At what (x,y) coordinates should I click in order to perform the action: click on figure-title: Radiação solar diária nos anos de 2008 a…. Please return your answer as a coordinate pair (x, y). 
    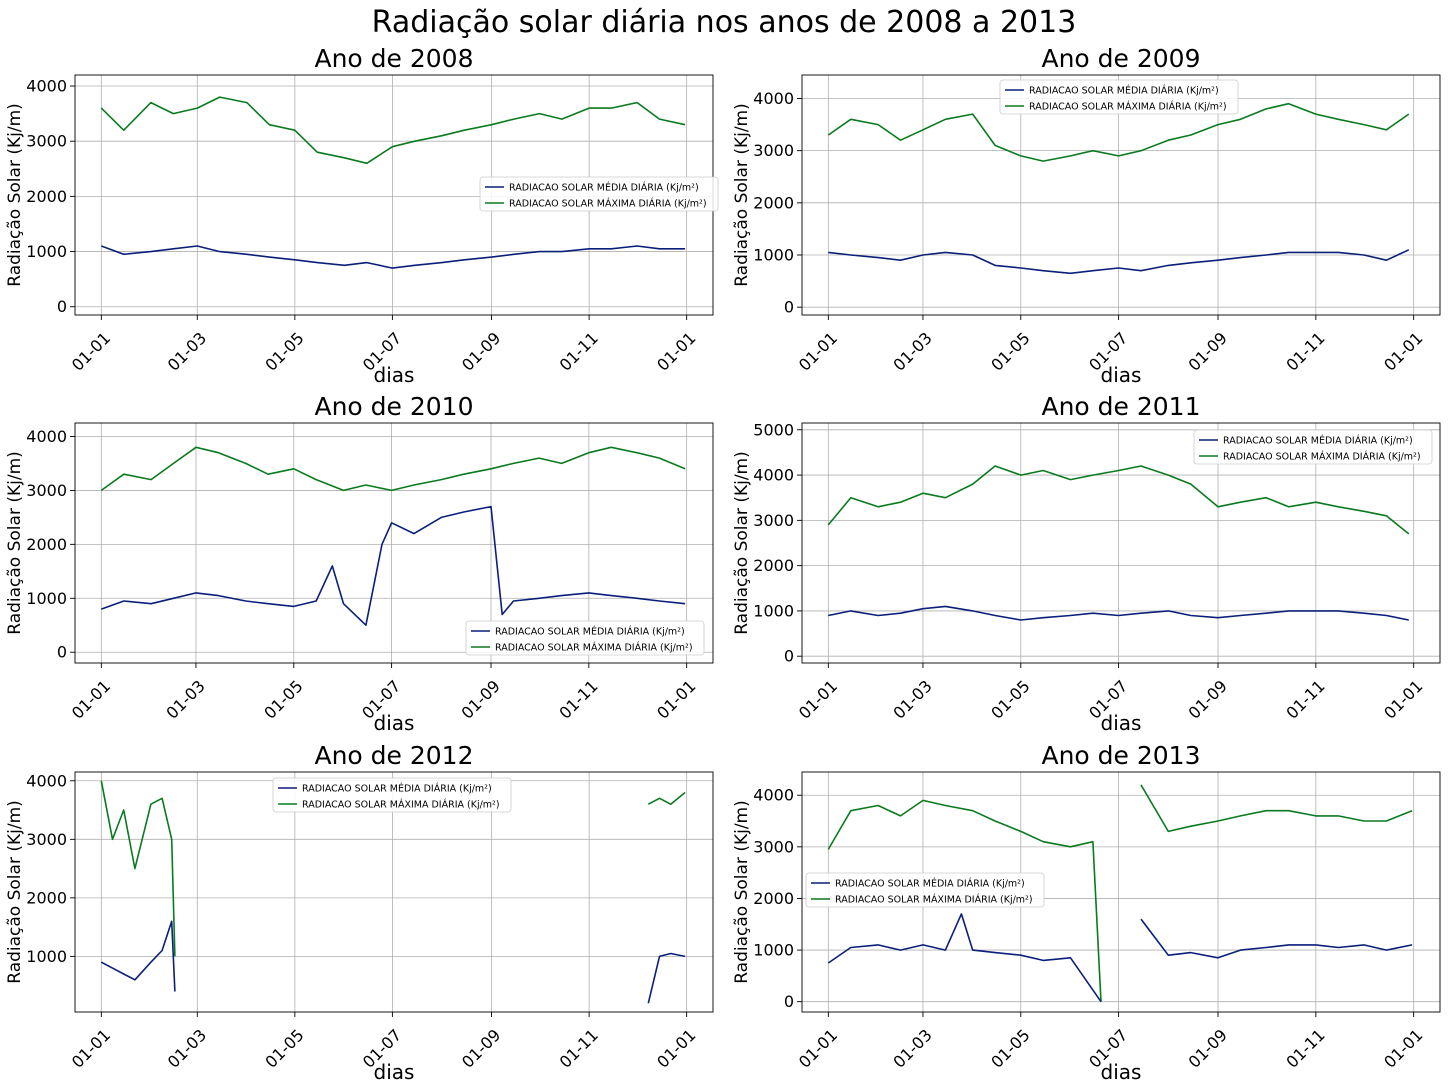
    Looking at the image, I should click on (724, 22).